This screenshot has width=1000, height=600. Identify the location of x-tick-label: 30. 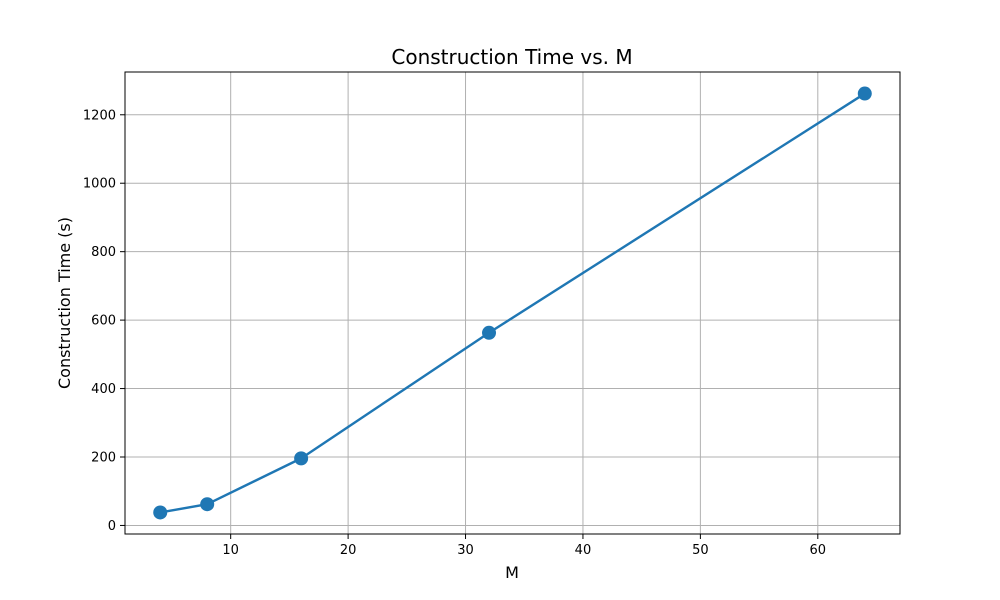
(465, 550).